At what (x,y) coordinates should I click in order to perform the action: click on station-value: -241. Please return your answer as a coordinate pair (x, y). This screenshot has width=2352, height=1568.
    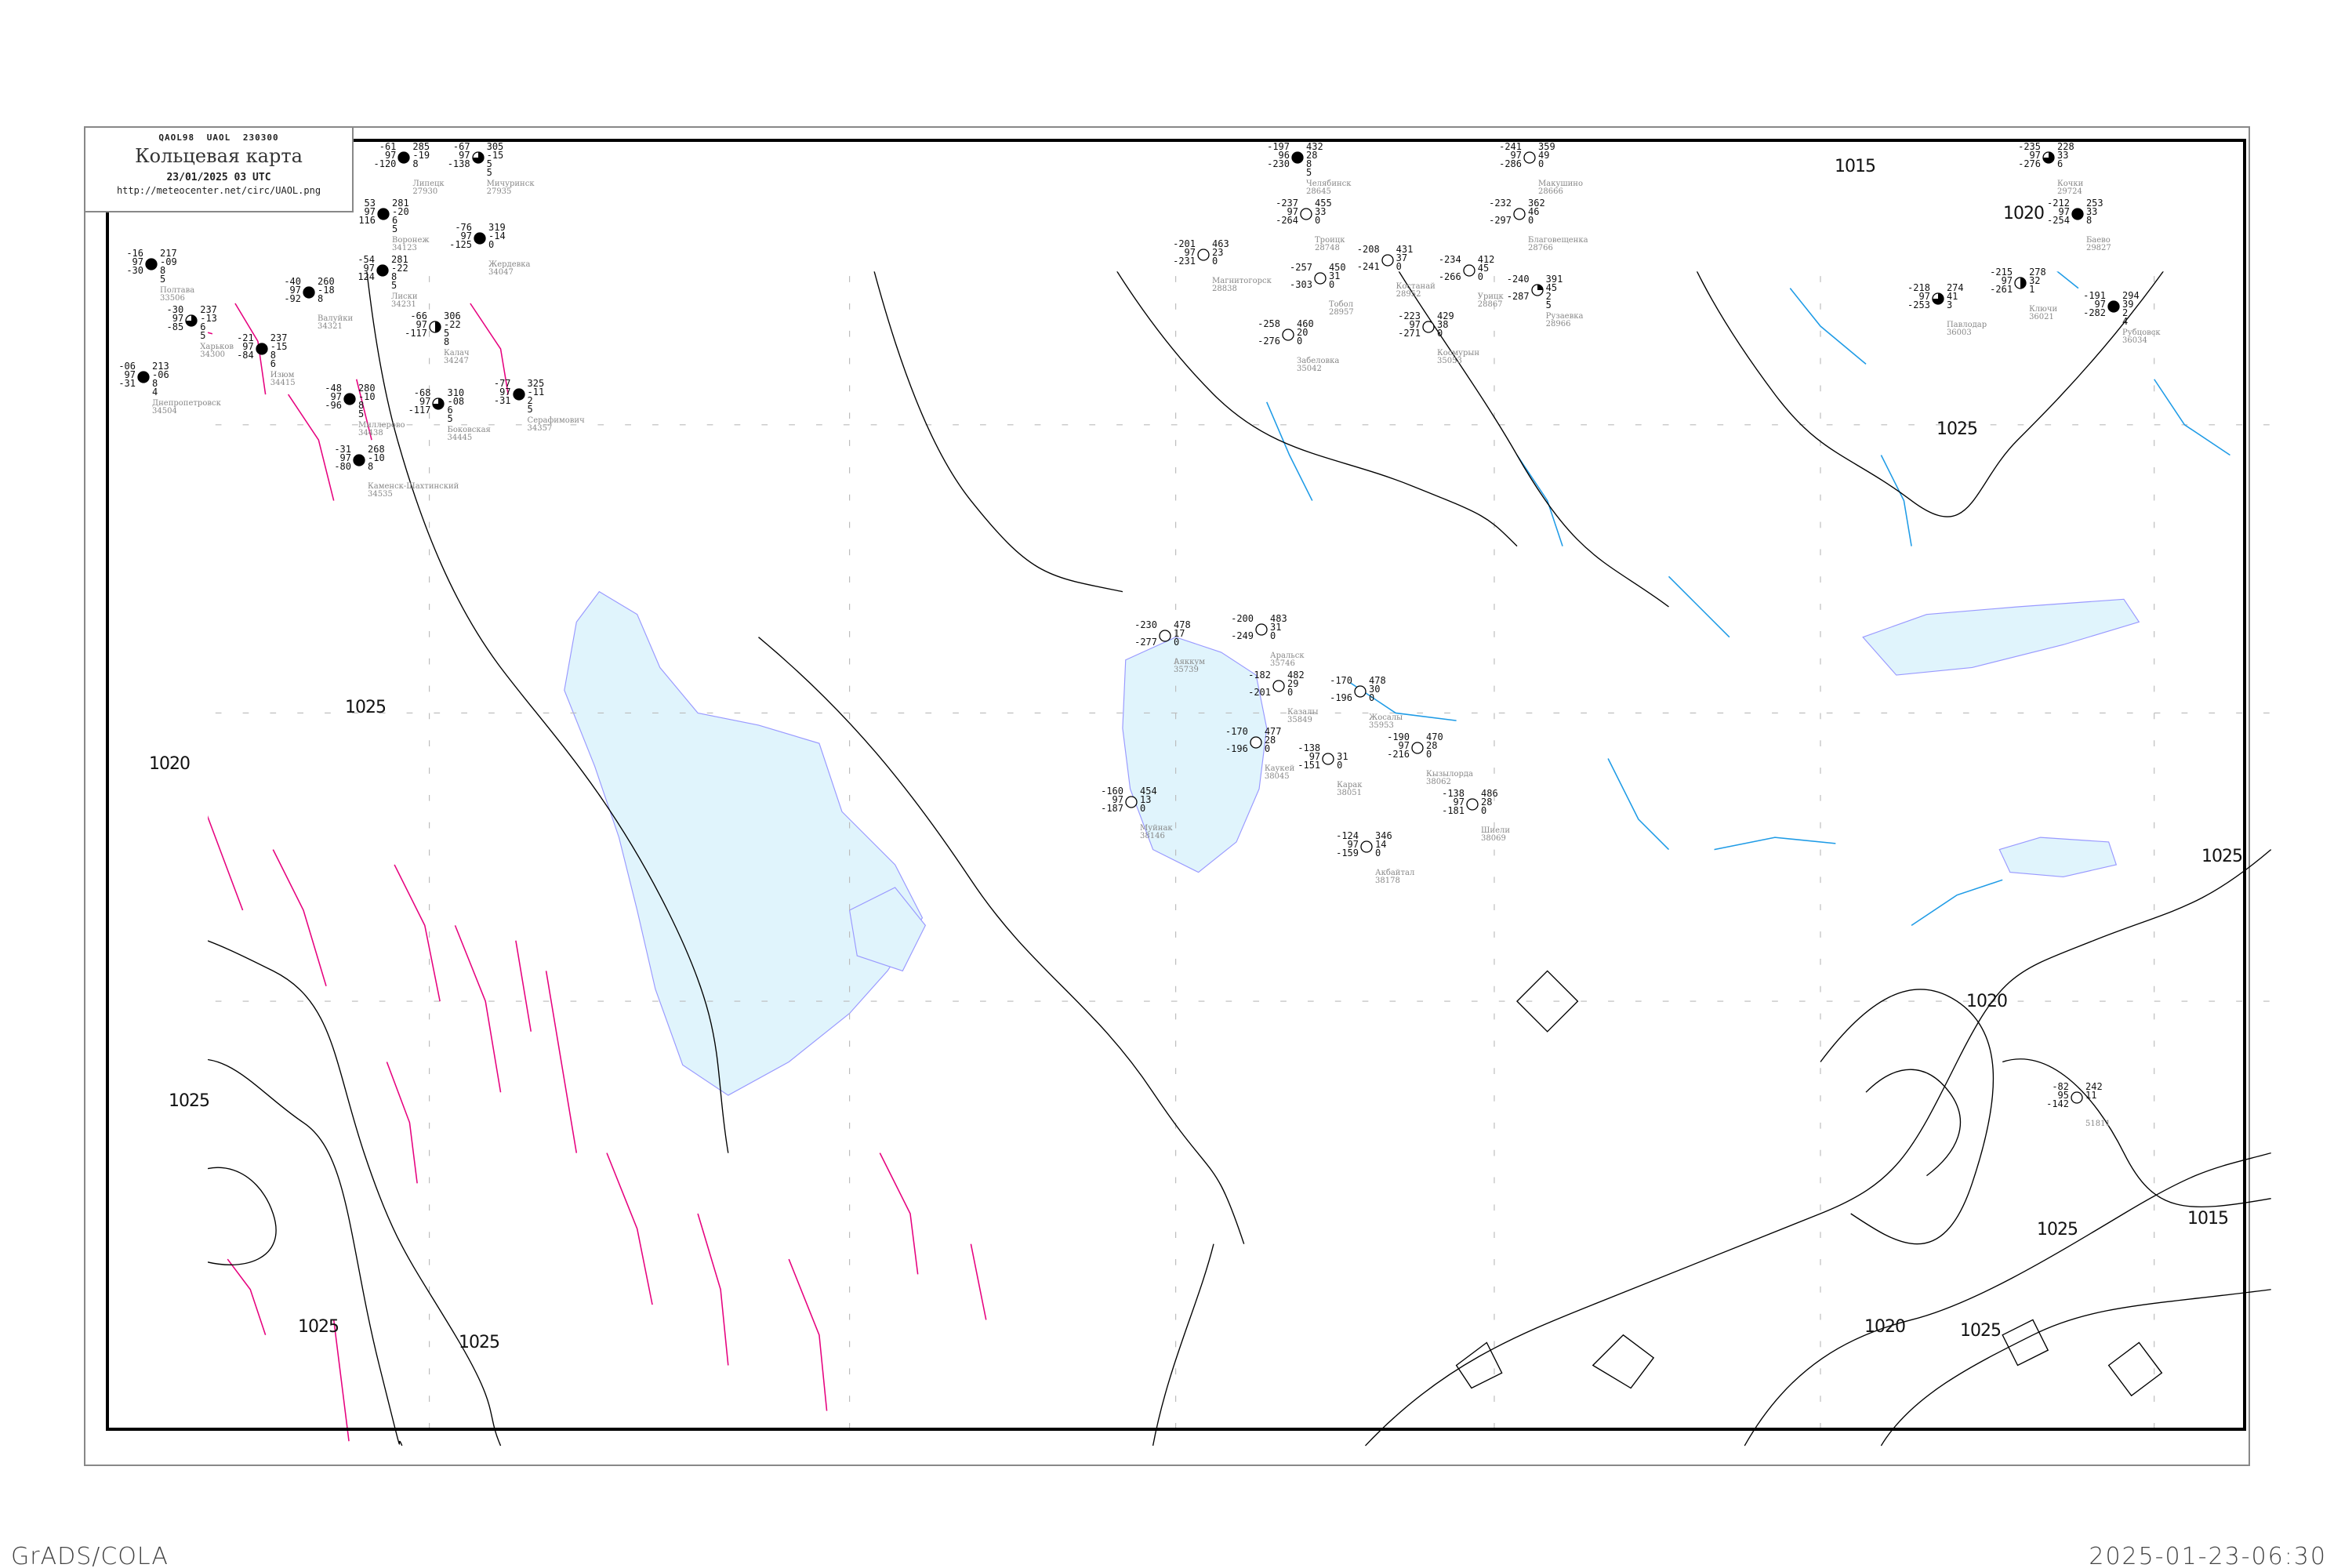
    Looking at the image, I should click on (1368, 266).